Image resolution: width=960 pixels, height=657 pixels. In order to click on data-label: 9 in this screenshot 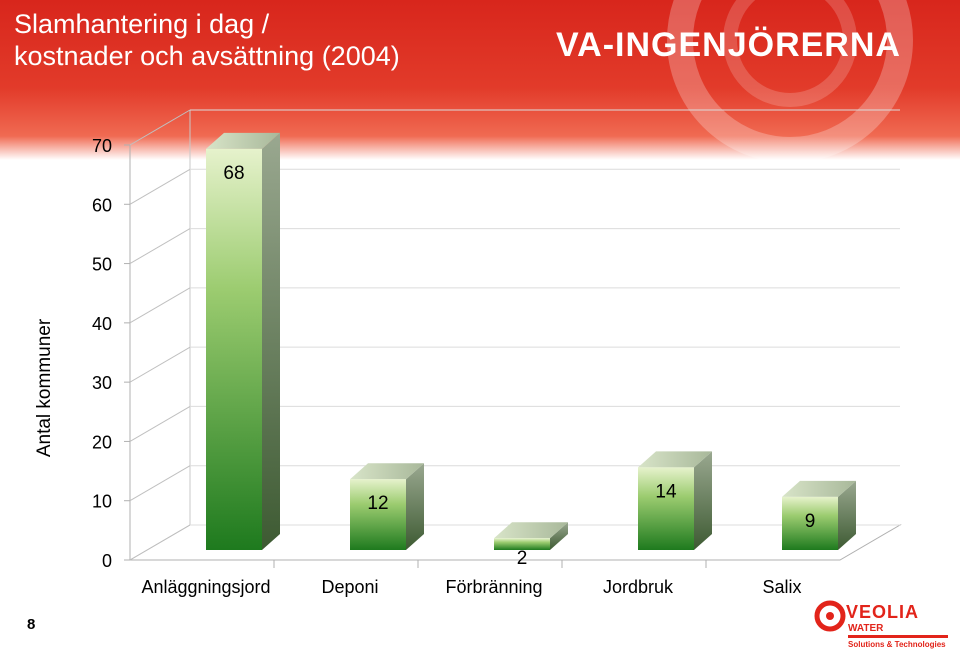, I will do `click(810, 521)`.